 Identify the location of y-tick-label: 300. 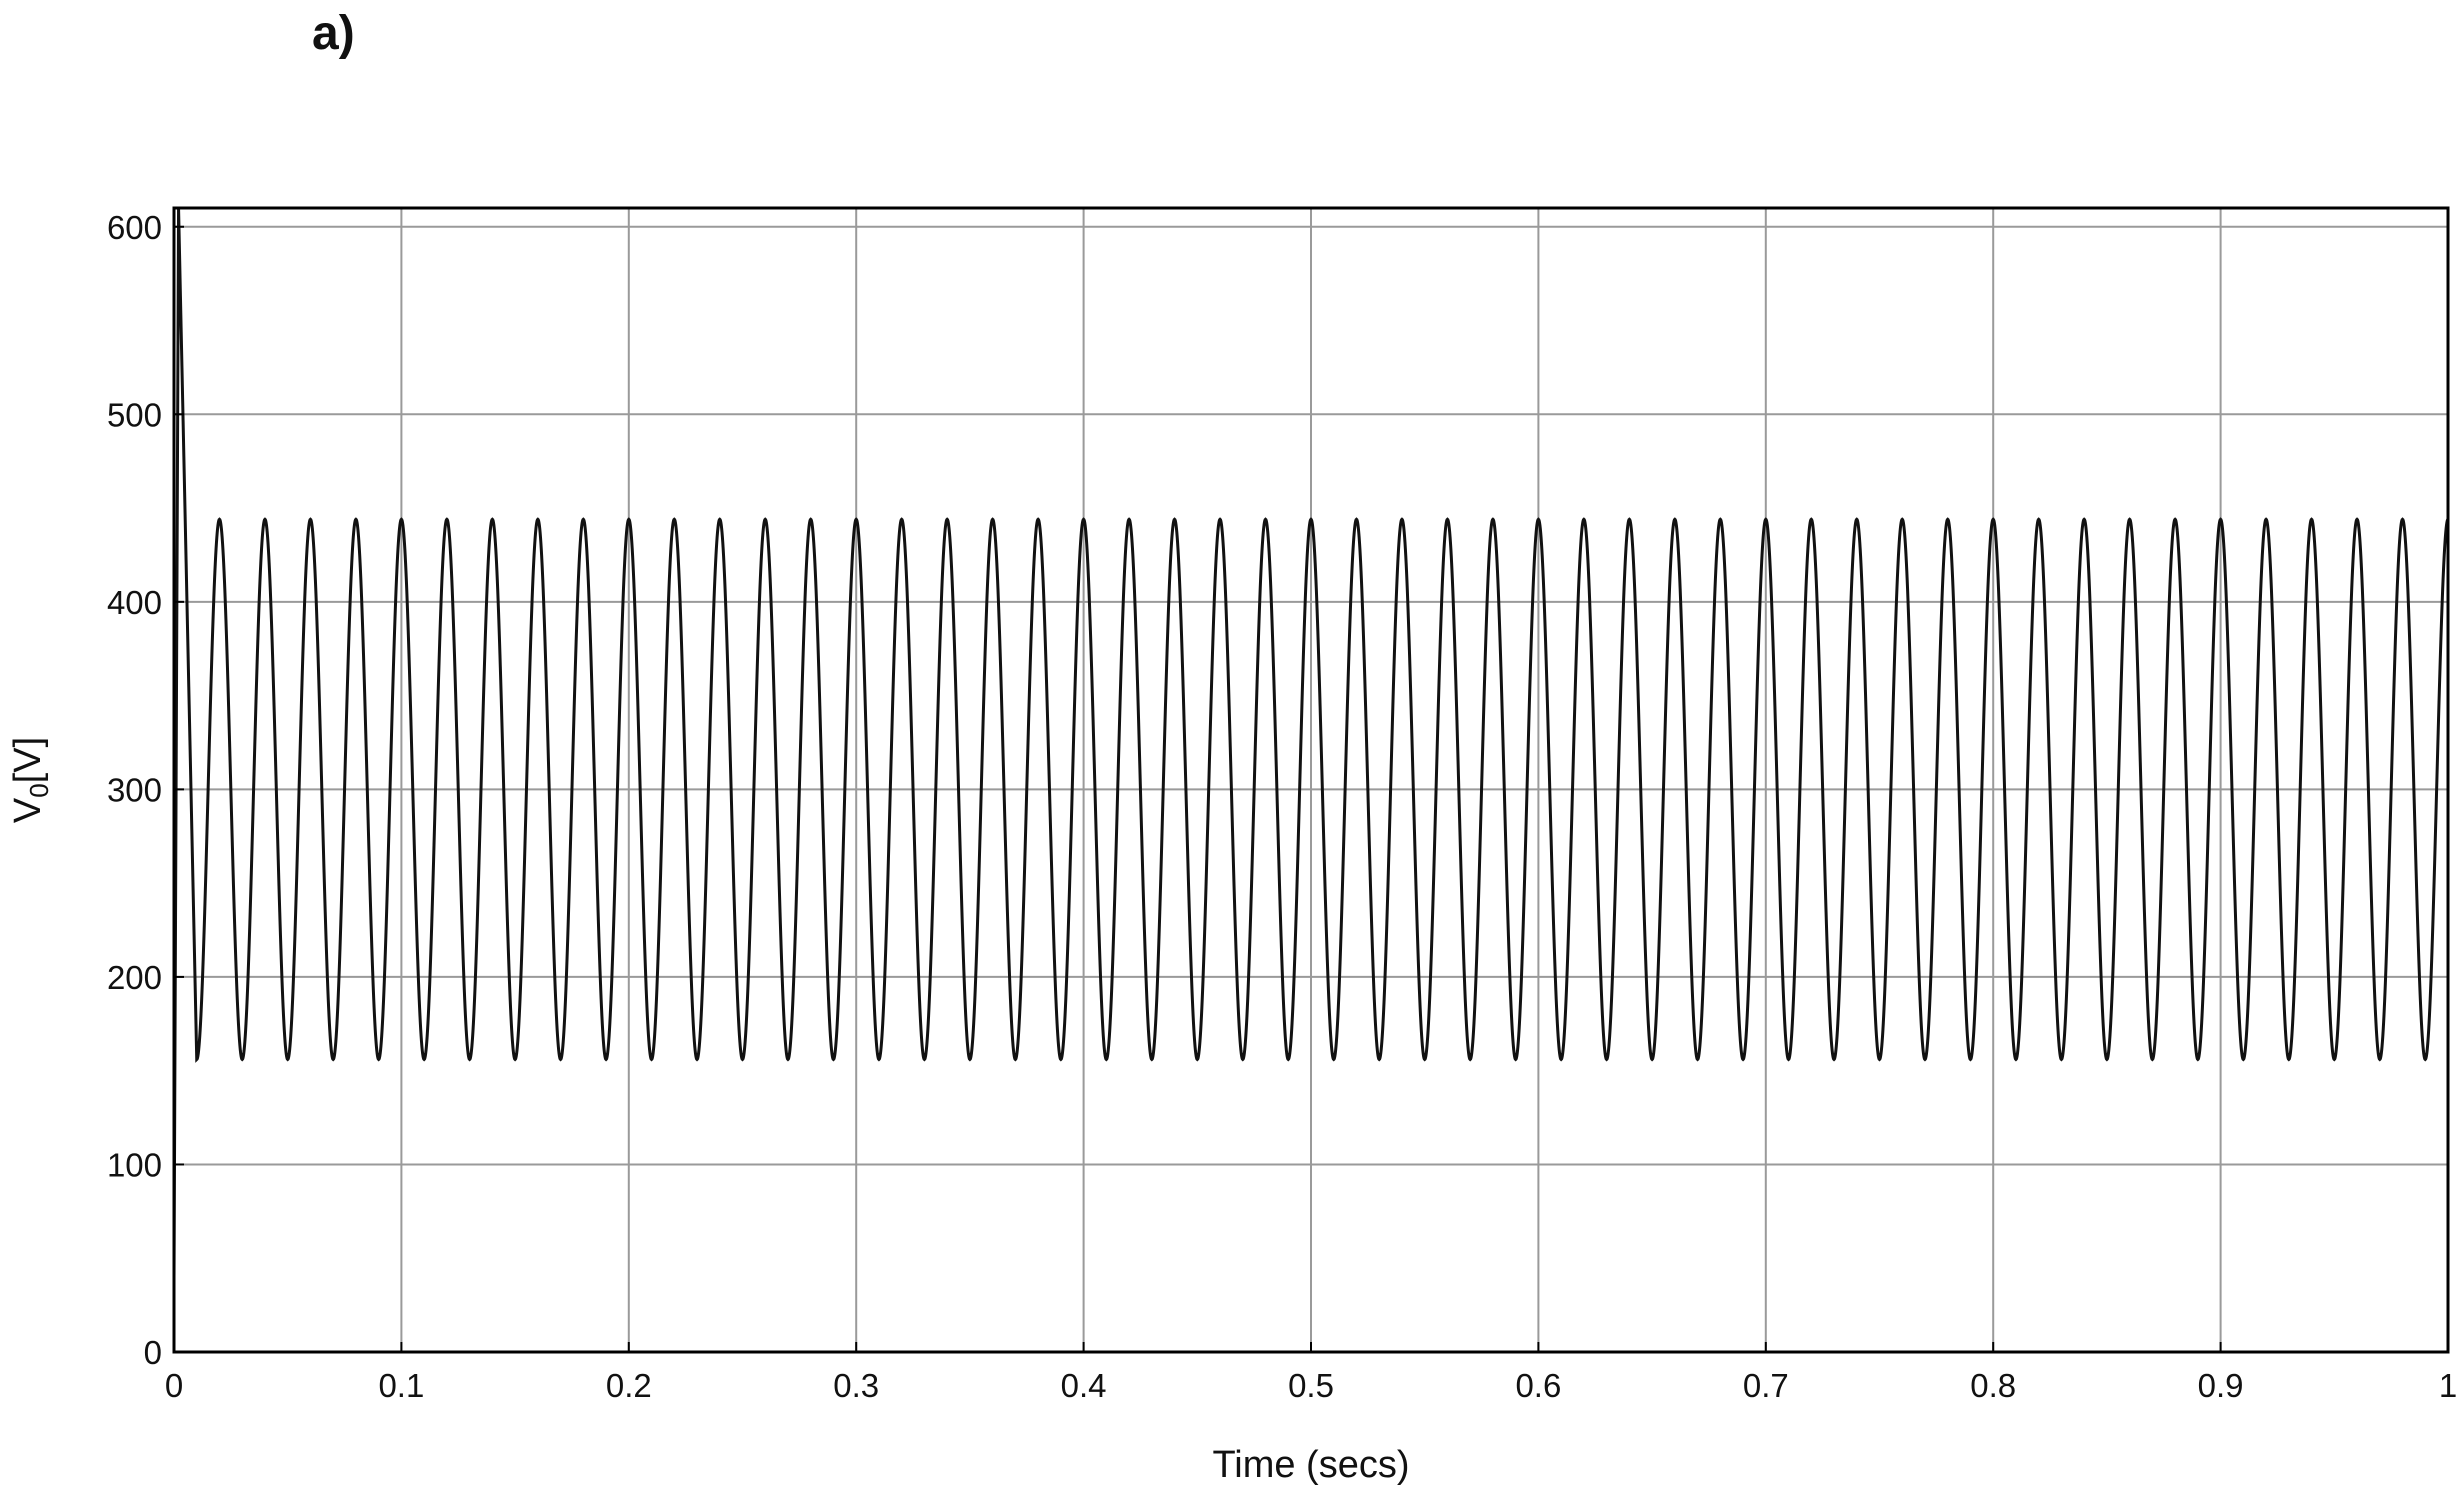
(134, 789).